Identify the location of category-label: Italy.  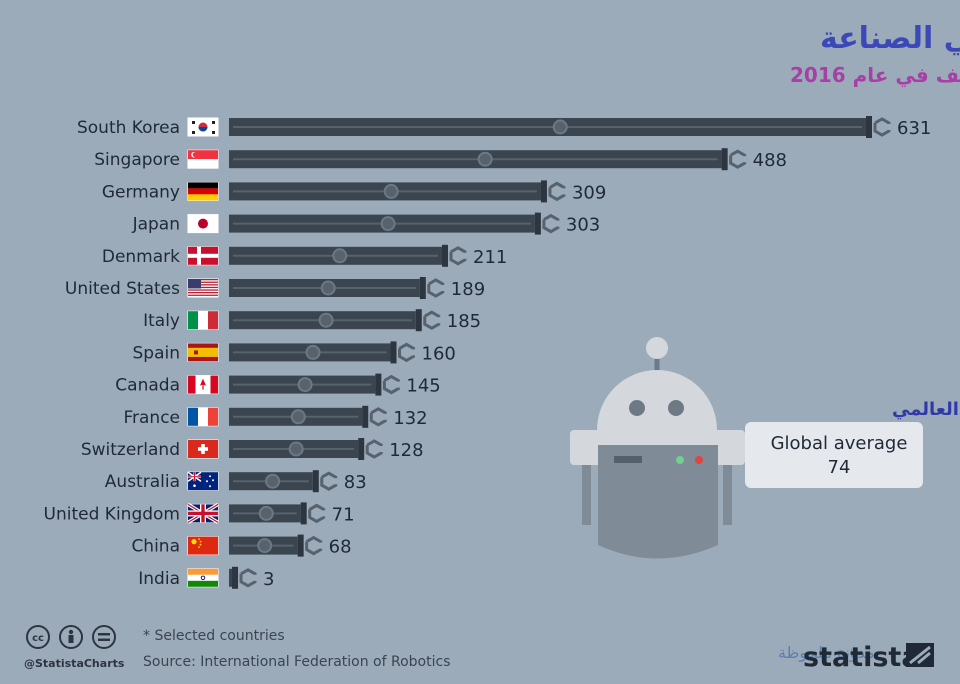
(161, 321).